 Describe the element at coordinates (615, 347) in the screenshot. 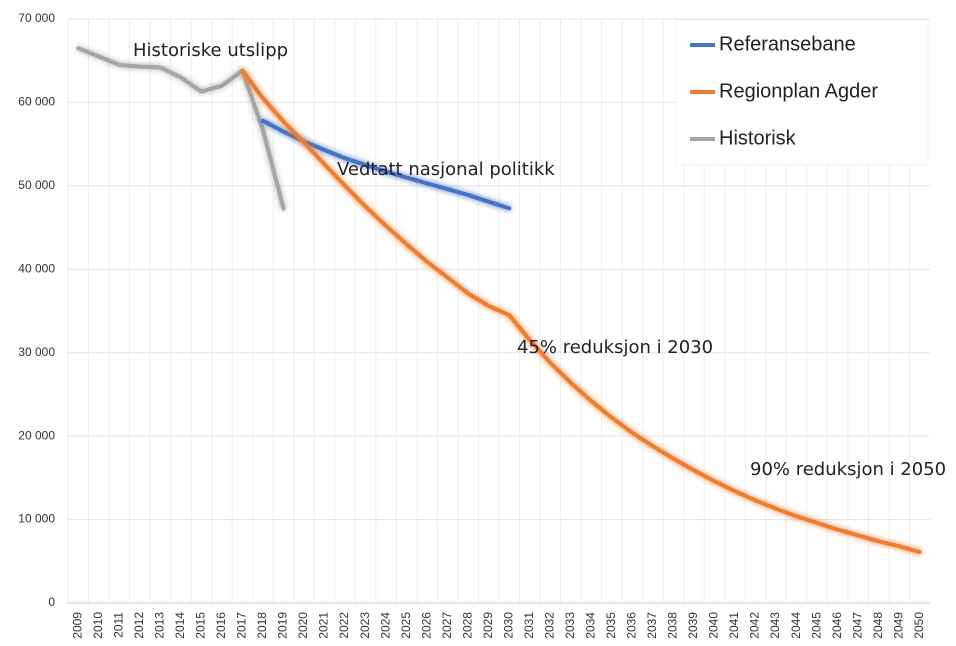

I see `annotation: 45% reduksjon i 2030` at that location.